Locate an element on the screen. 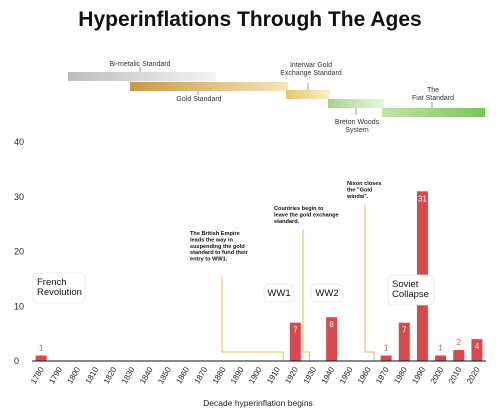 Image resolution: width=500 pixels, height=413 pixels. bar-2020 is located at coordinates (477, 350).